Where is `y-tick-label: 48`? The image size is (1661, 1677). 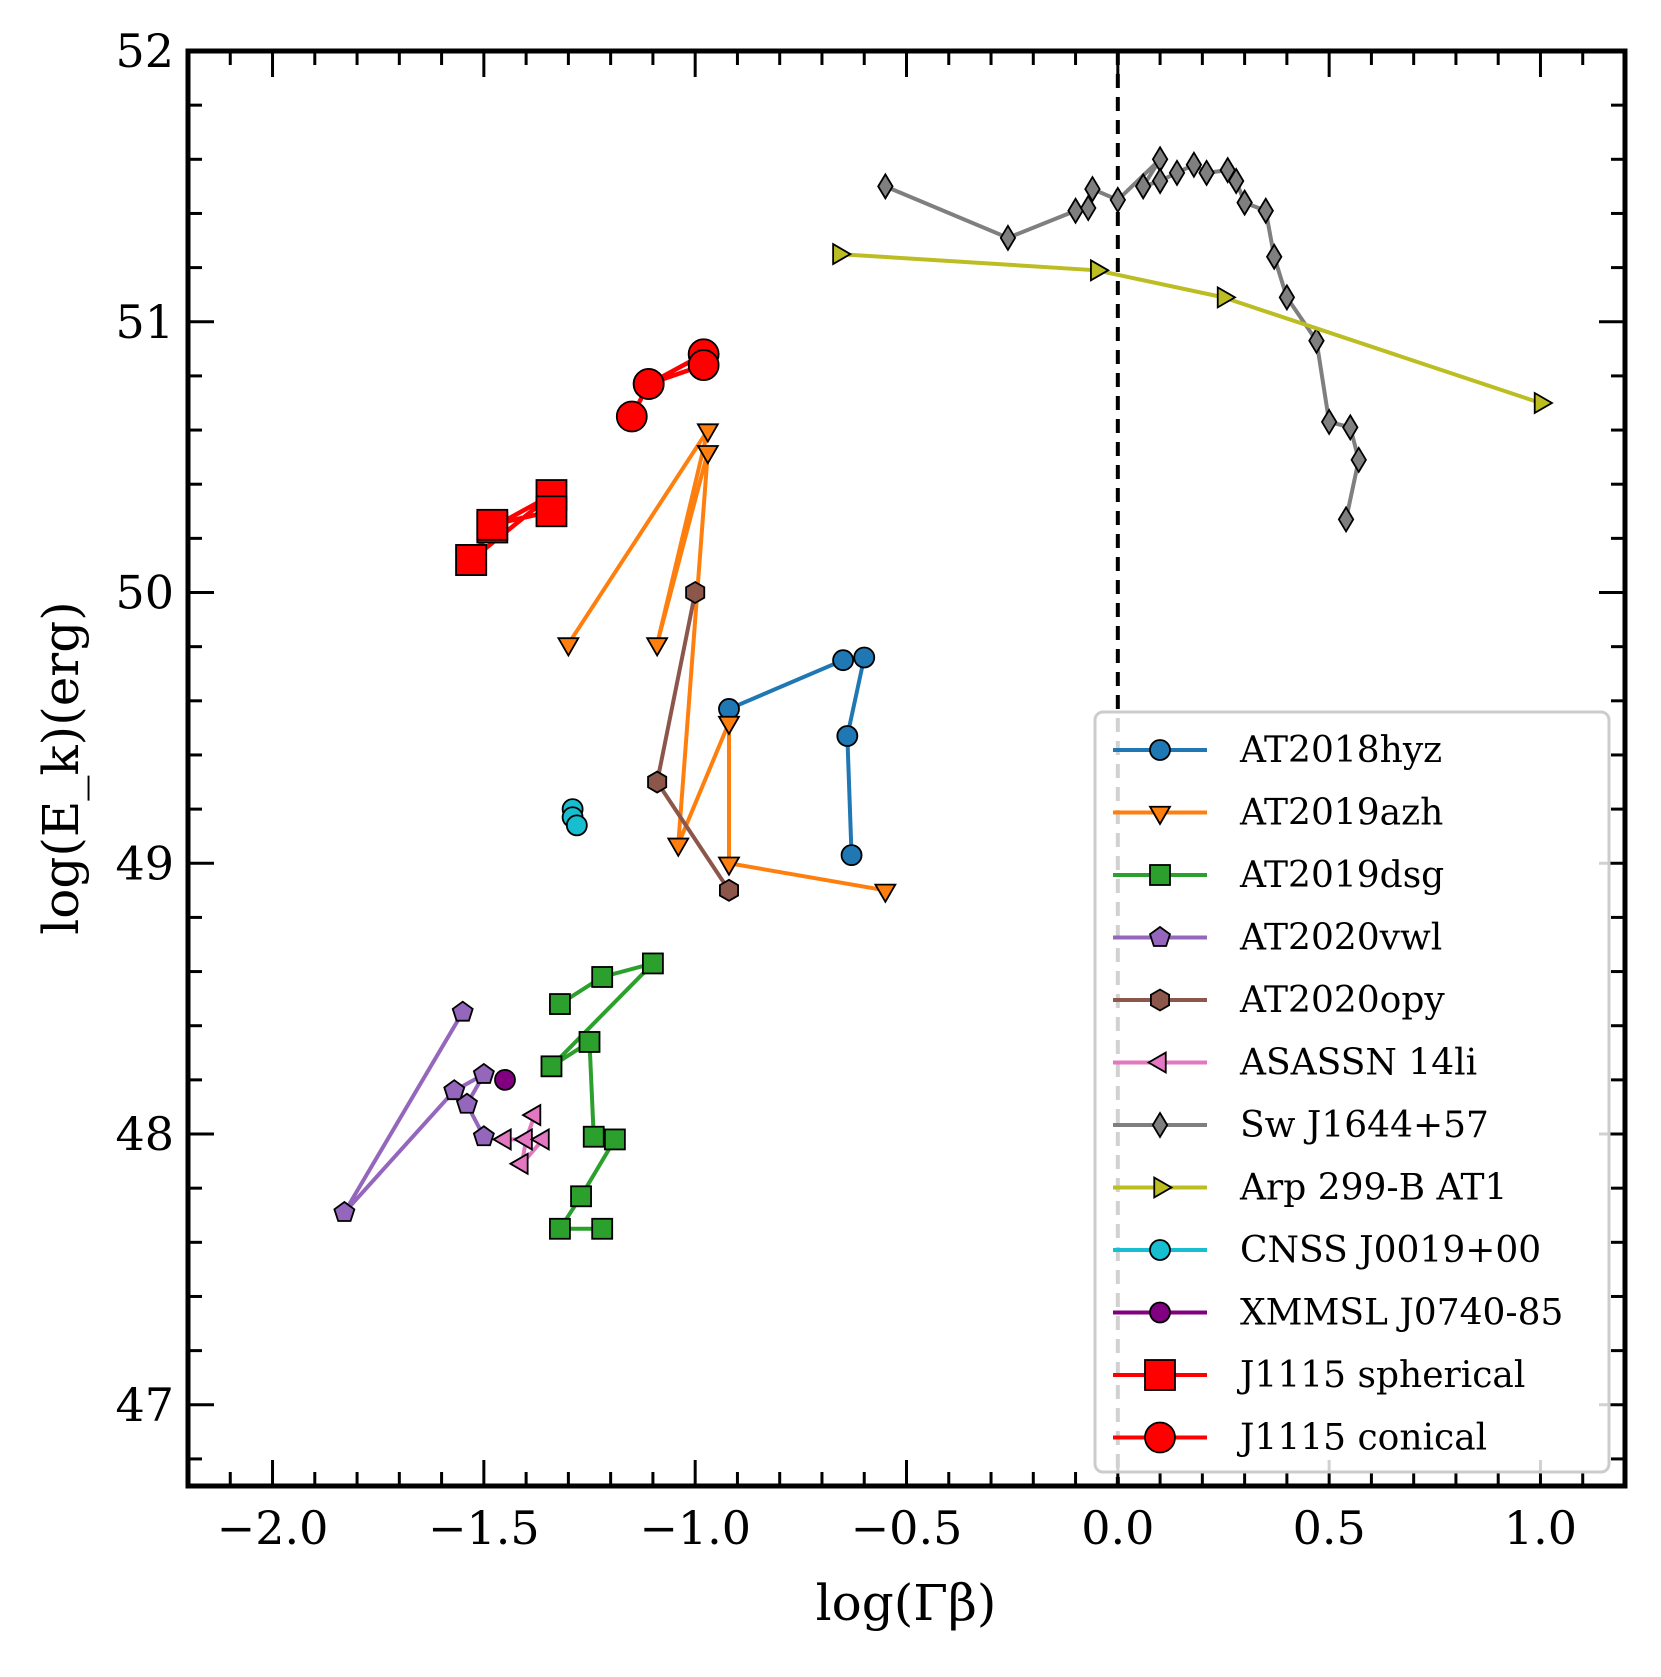
y-tick-label: 48 is located at coordinates (144, 1134).